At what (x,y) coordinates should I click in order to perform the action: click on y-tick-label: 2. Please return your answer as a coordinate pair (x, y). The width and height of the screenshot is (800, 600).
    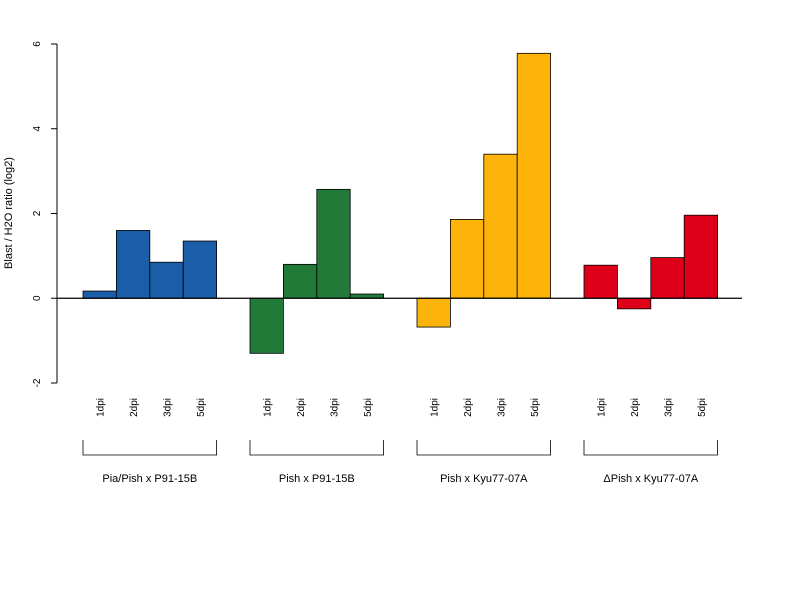
    Looking at the image, I should click on (37, 213).